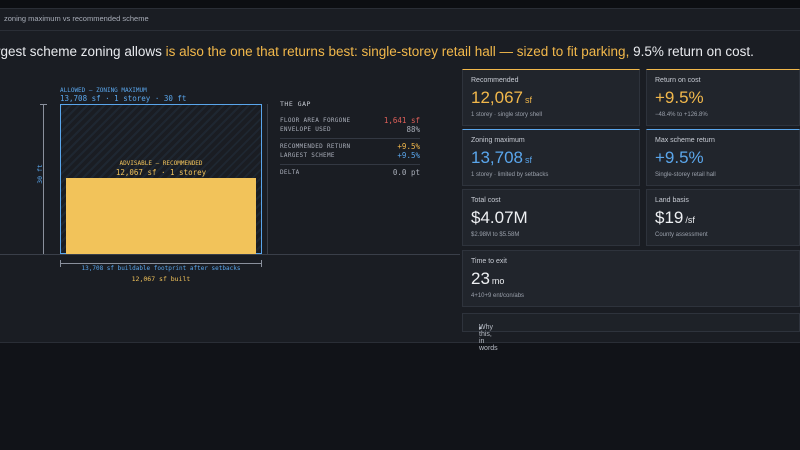 This screenshot has width=800, height=450. What do you see at coordinates (161, 216) in the screenshot?
I see `recommended-volume` at bounding box center [161, 216].